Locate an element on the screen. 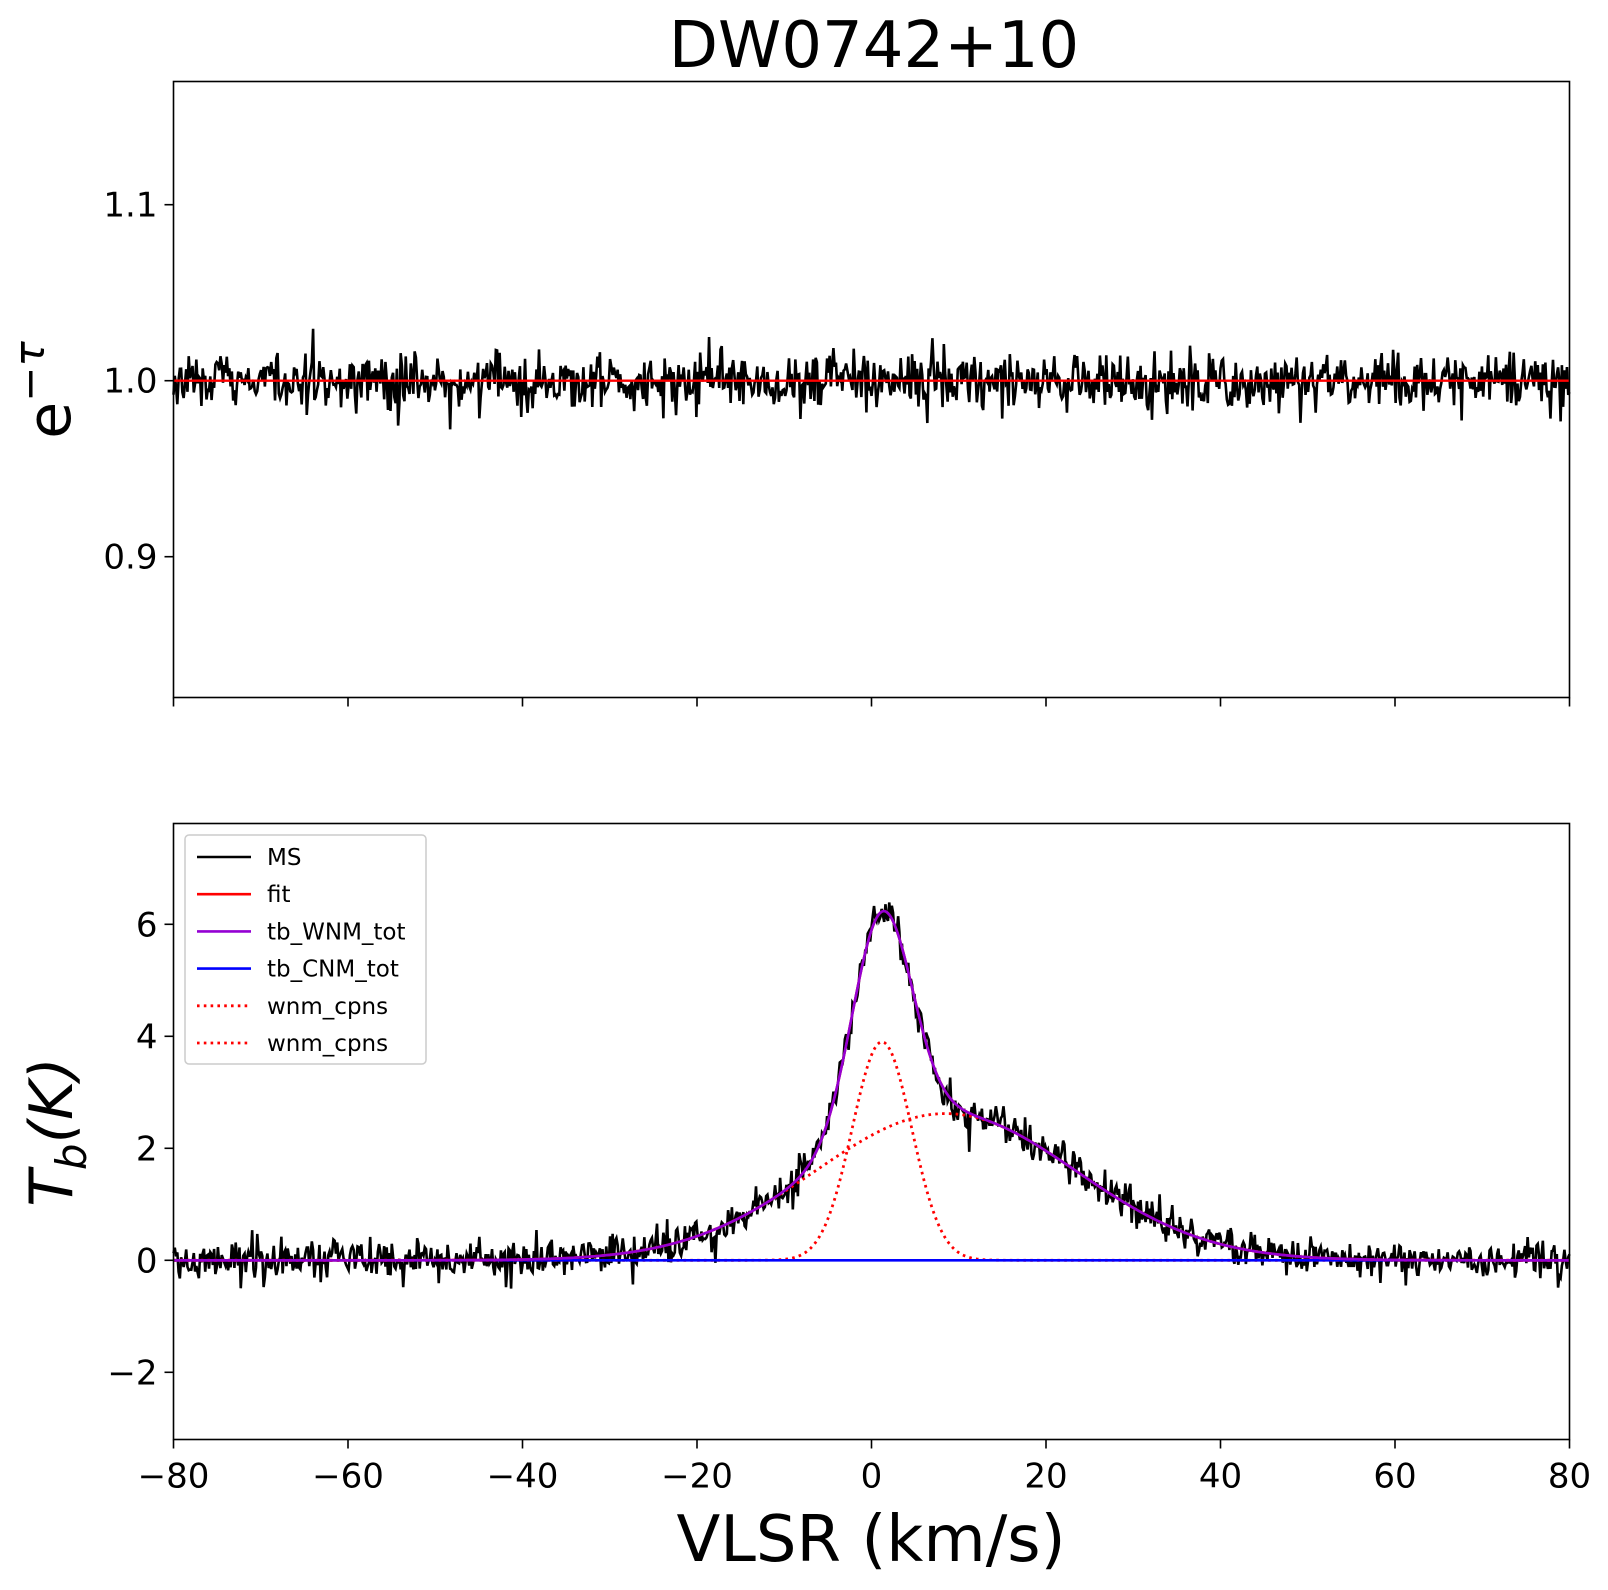  top-y-axis-label: e−τ is located at coordinates (45, 390).